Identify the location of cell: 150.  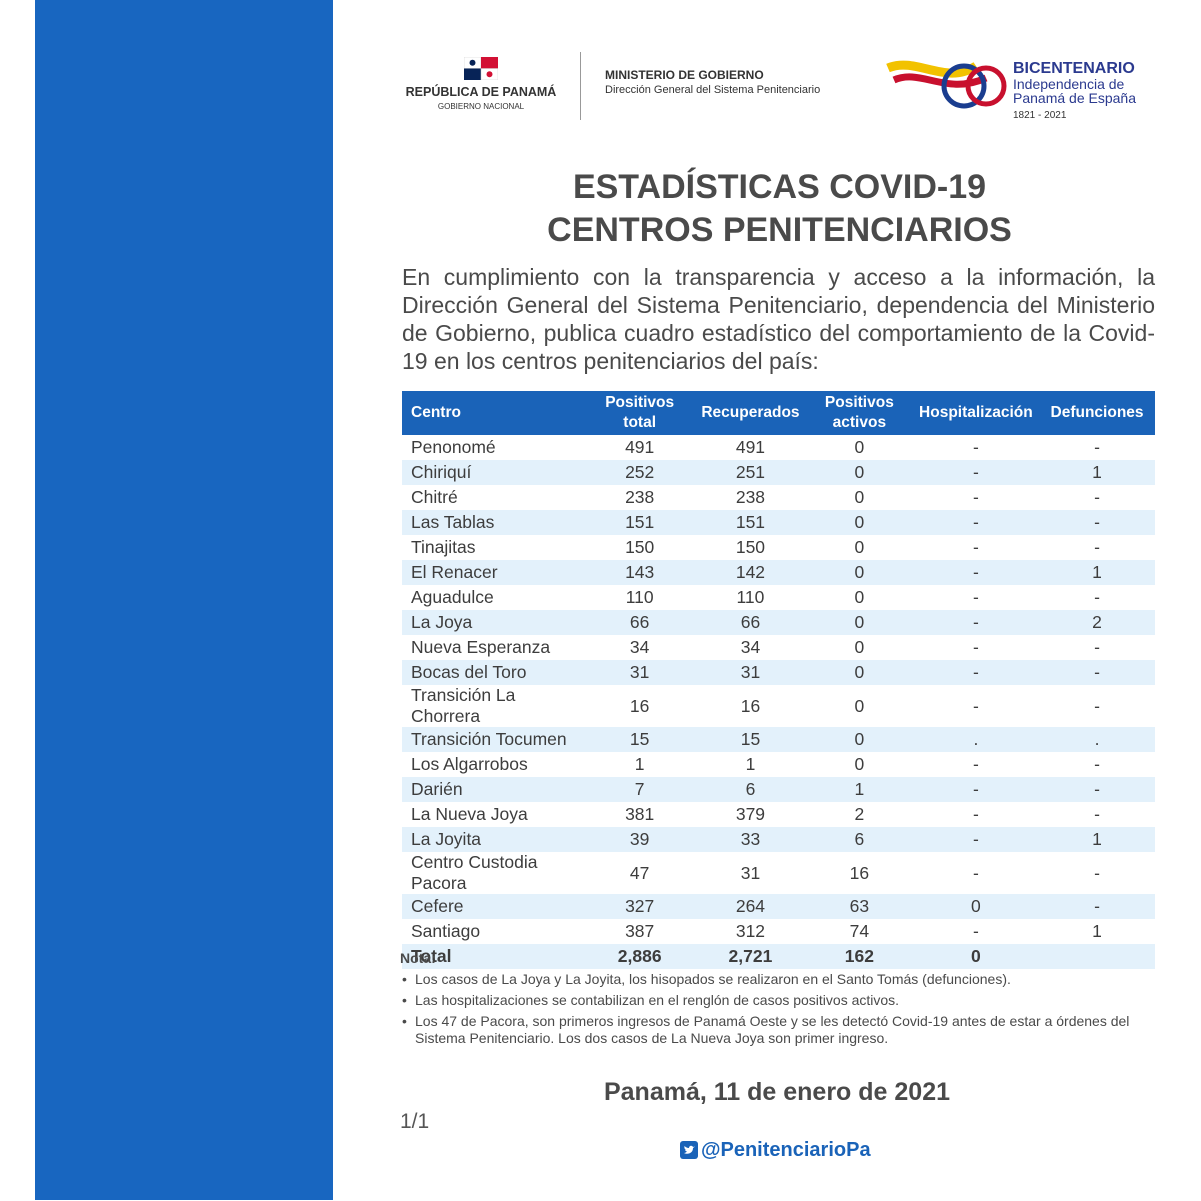
(640, 547).